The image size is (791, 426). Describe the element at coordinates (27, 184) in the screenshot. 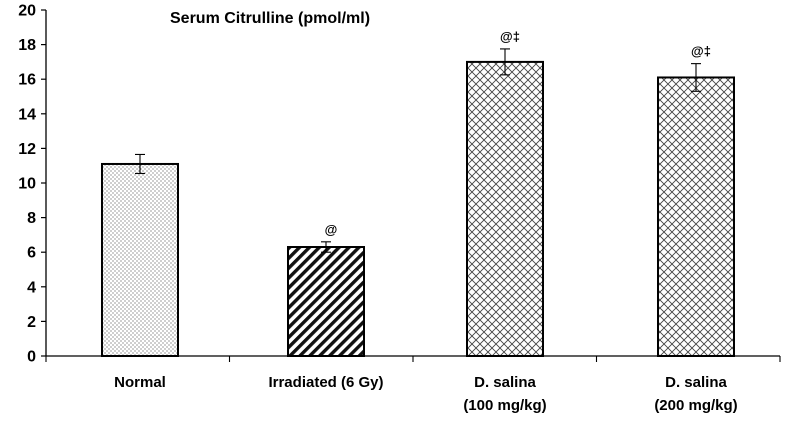

I see `y-tick-label: 10` at that location.